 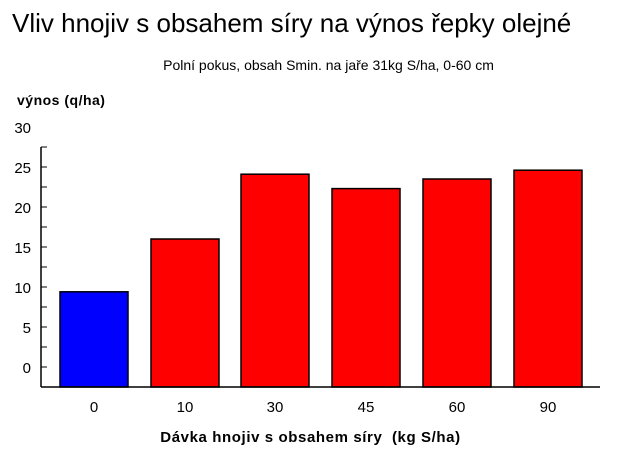 I want to click on x-tick-label: 0, so click(x=94, y=407).